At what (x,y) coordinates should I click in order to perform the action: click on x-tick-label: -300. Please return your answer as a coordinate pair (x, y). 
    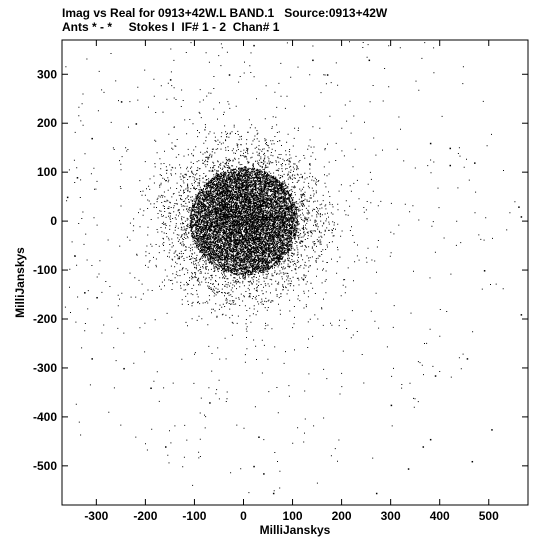
    Looking at the image, I should click on (96, 516).